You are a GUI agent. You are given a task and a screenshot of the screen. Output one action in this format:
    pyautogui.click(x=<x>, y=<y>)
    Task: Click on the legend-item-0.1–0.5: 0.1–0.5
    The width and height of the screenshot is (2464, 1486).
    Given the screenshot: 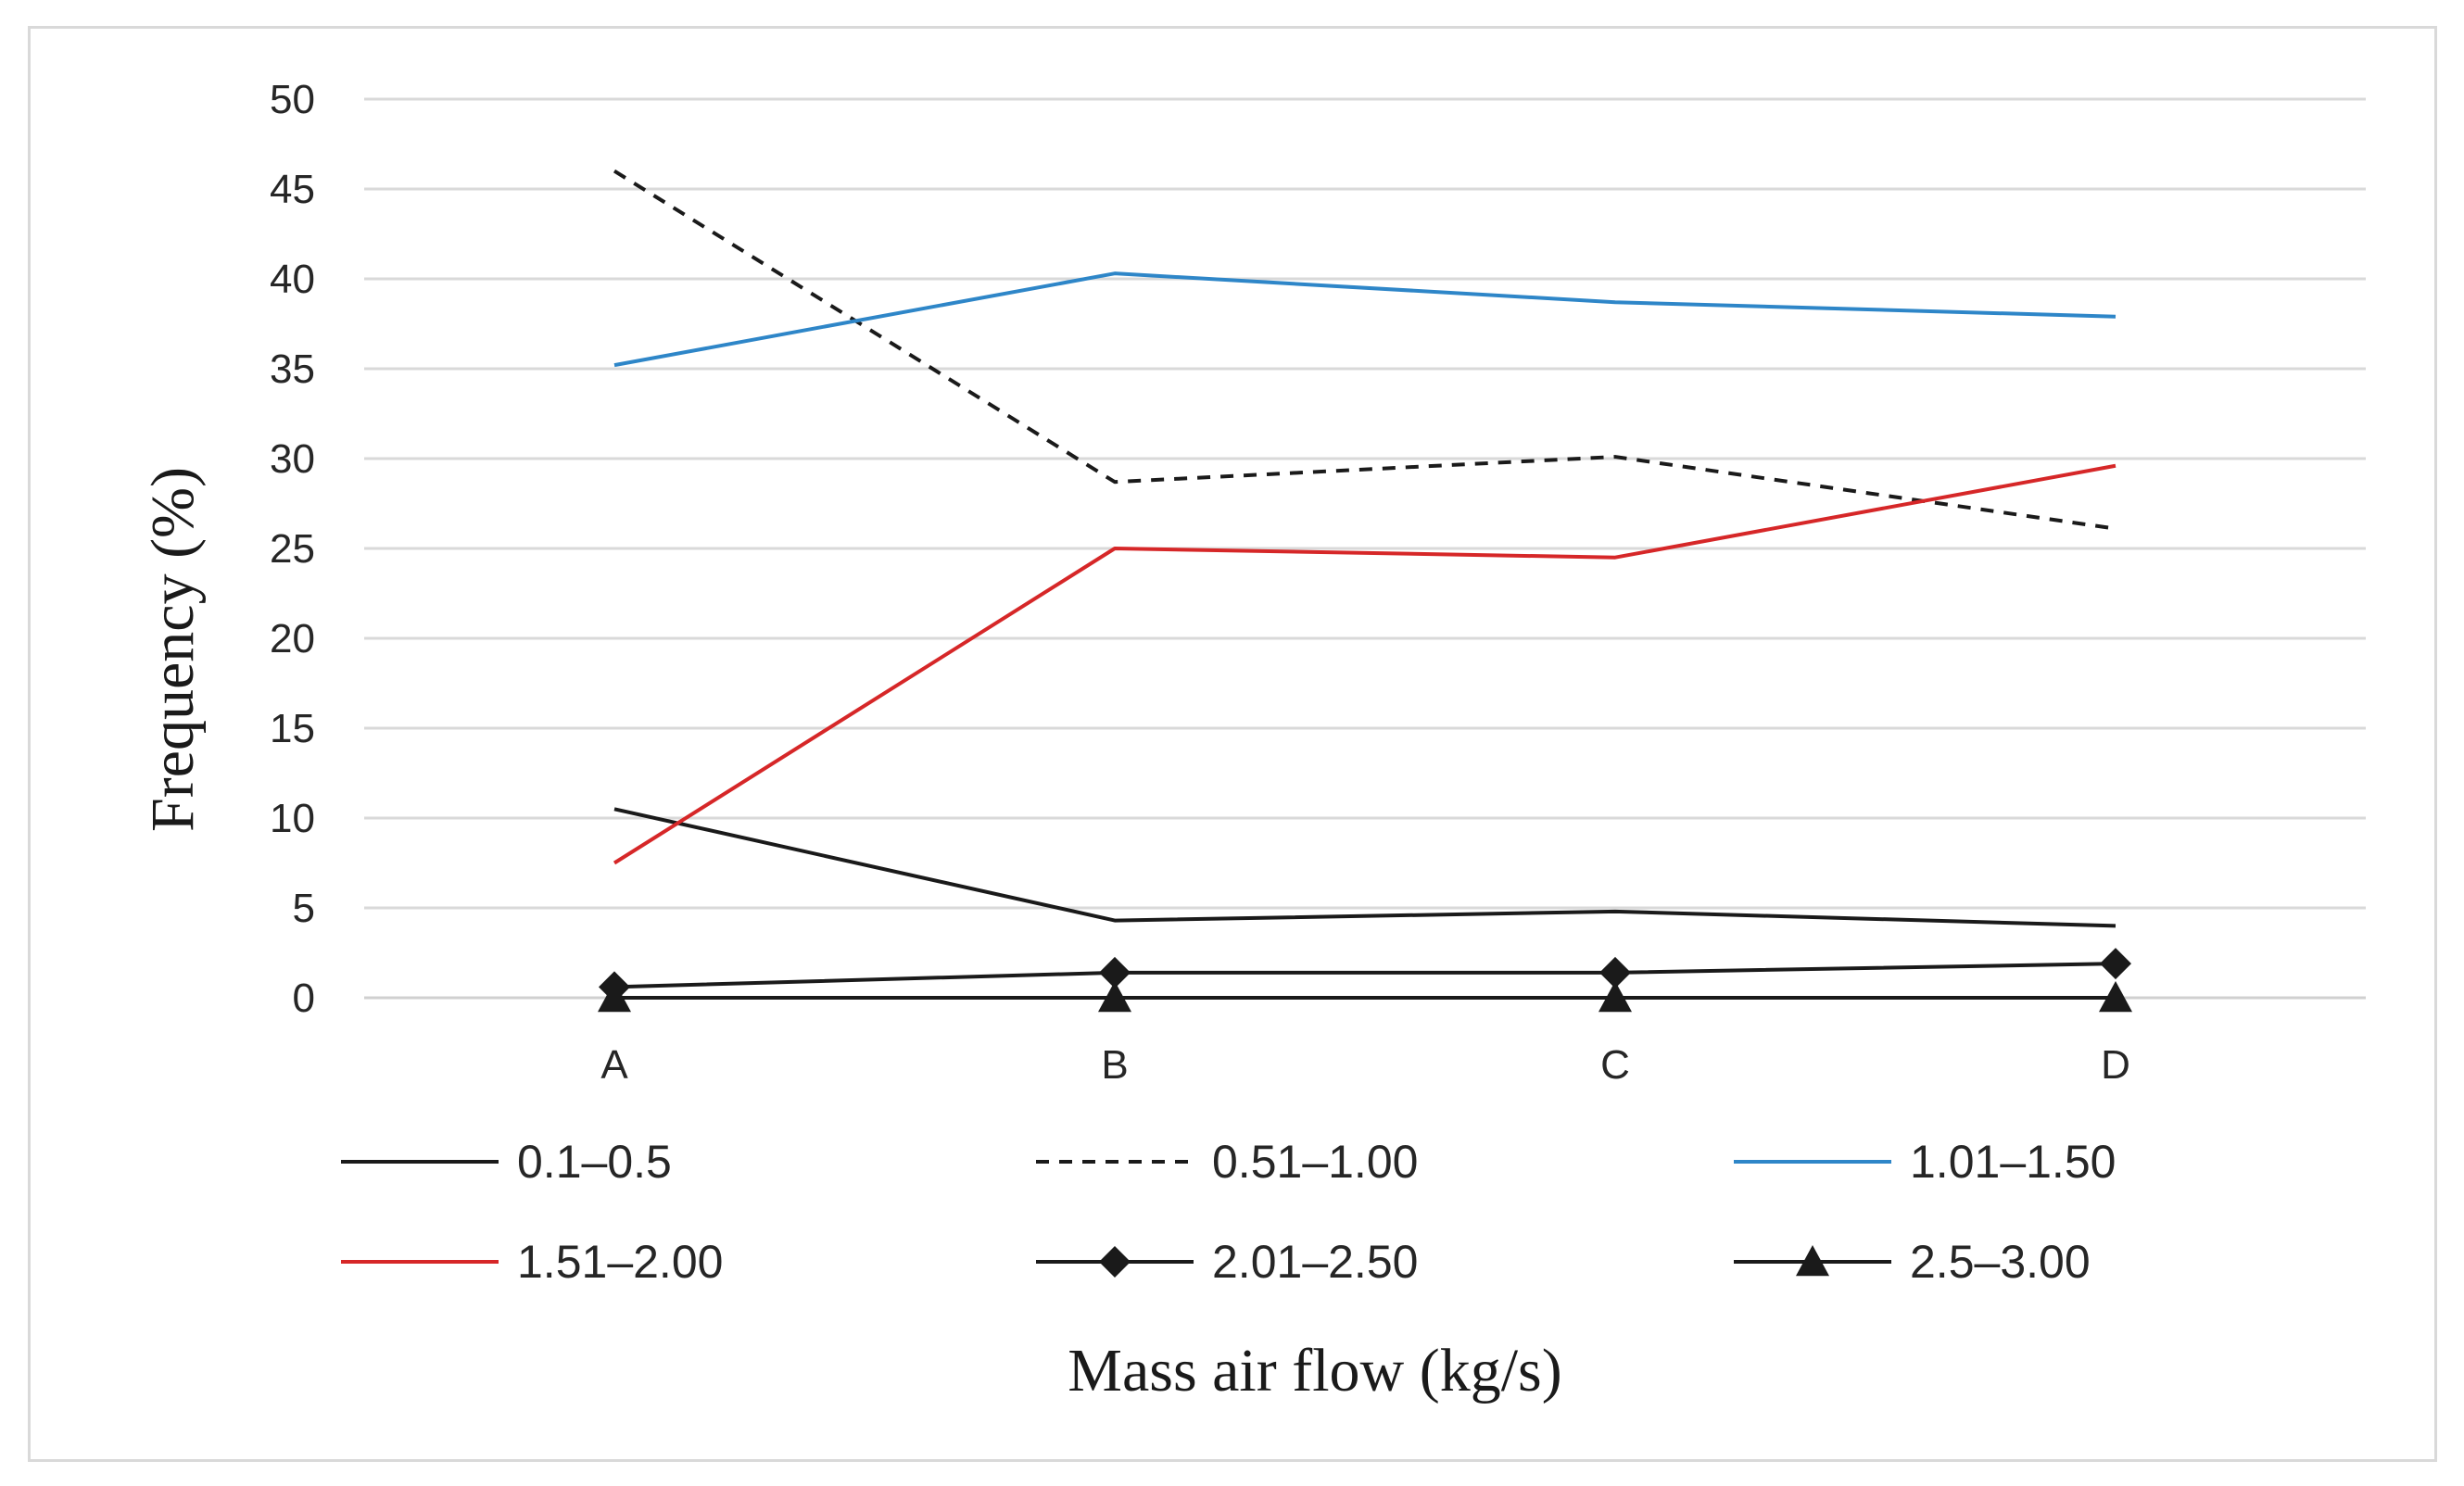 What is the action you would take?
    pyautogui.click(x=506, y=1162)
    